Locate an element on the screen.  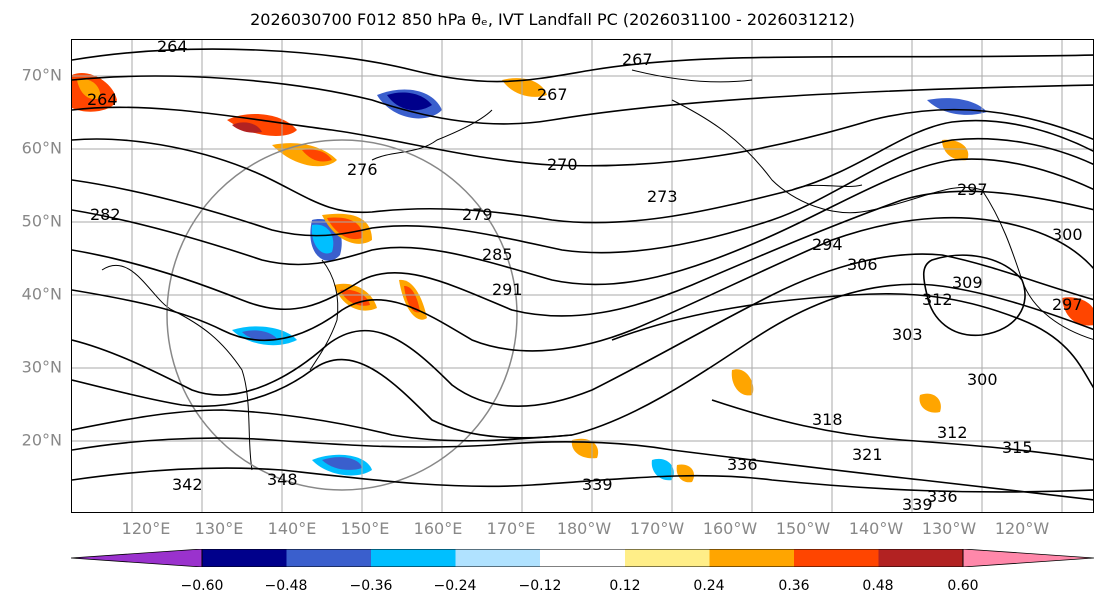
colorbar-tick: −0.48 is located at coordinates (286, 586).